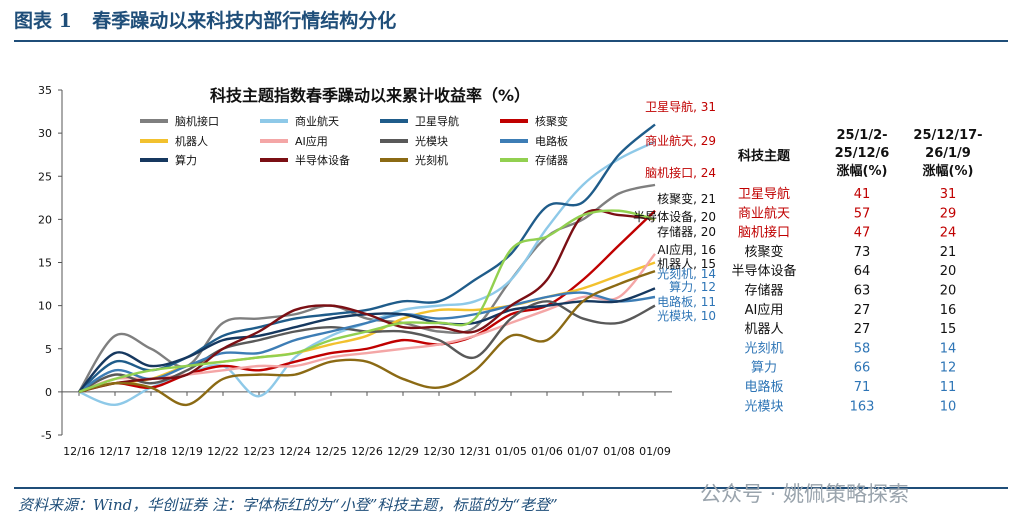 The height and width of the screenshot is (532, 1024). What do you see at coordinates (862, 213) in the screenshot?
I see `table-cell-value: 57` at bounding box center [862, 213].